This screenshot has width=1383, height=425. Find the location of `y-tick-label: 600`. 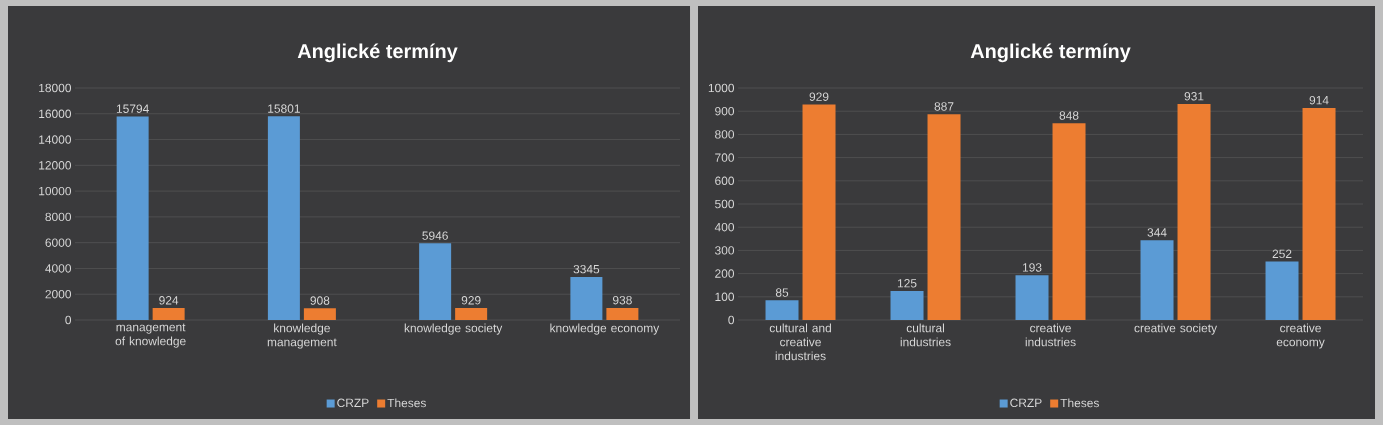

y-tick-label: 600 is located at coordinates (725, 181).